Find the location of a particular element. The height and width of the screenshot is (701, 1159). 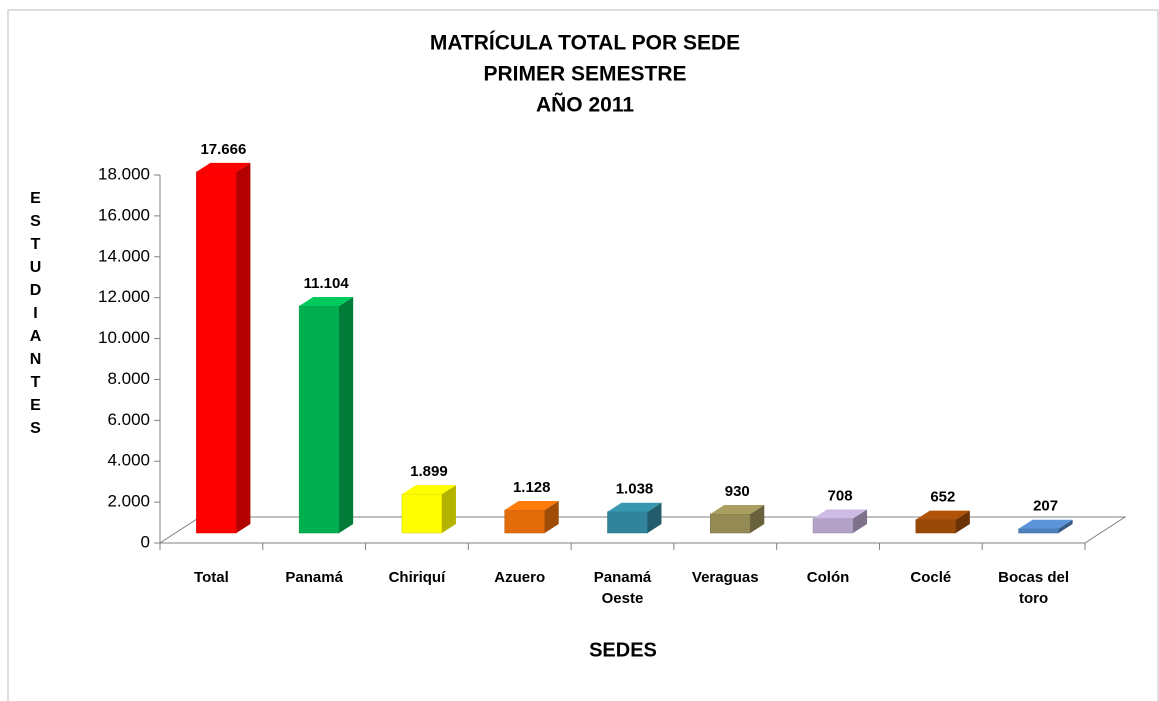

x-tick-label: Veraguas is located at coordinates (725, 577).